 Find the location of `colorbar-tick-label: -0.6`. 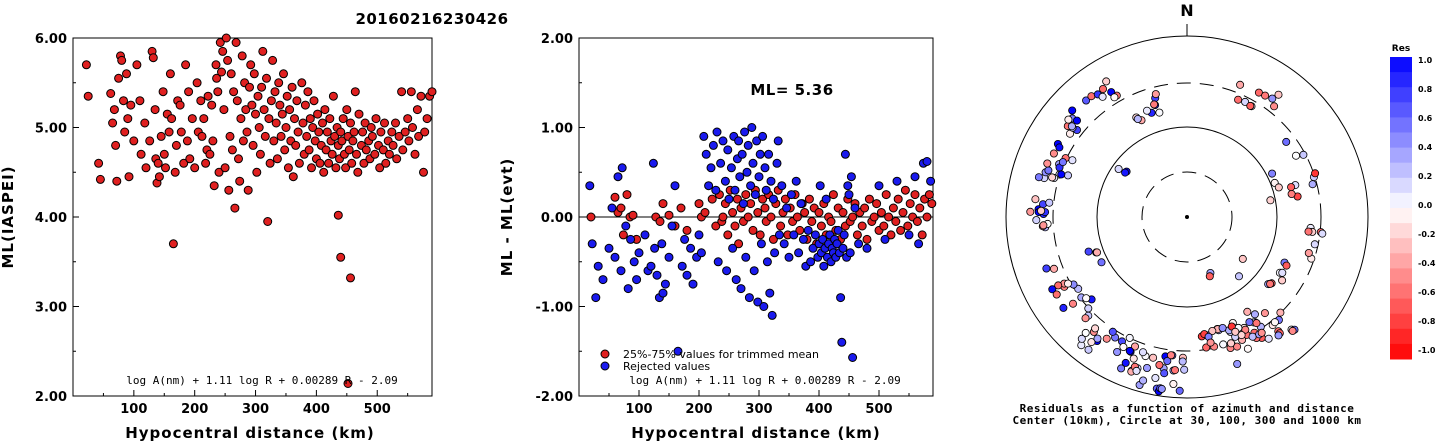

colorbar-tick-label: -0.6 is located at coordinates (1427, 292).